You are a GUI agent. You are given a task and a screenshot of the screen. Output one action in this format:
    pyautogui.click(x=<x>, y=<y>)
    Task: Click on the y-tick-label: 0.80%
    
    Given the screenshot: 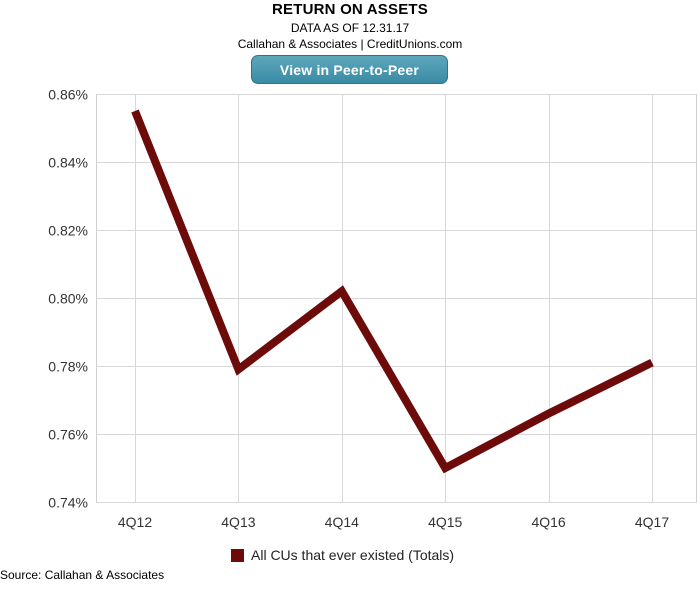 What is the action you would take?
    pyautogui.click(x=68, y=299)
    